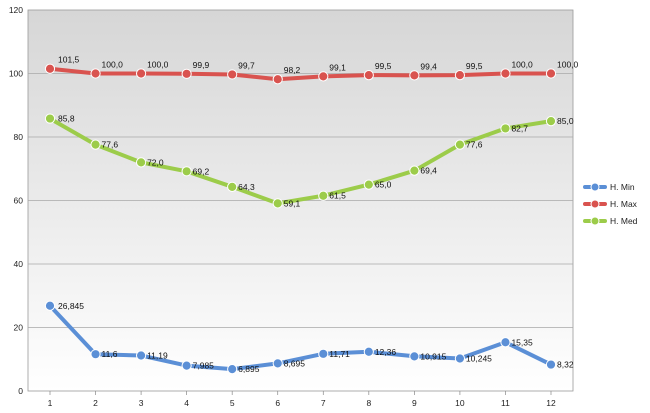 The height and width of the screenshot is (413, 650). What do you see at coordinates (479, 358) in the screenshot?
I see `data-label: 10,245` at bounding box center [479, 358].